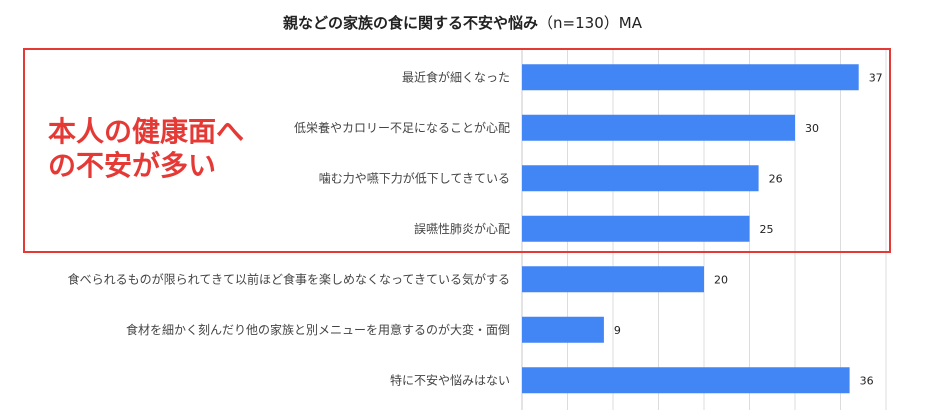 The height and width of the screenshot is (413, 925). I want to click on chart-title: 親などの家族の食に関する不安や悩み（n=130）MA, so click(462, 22).